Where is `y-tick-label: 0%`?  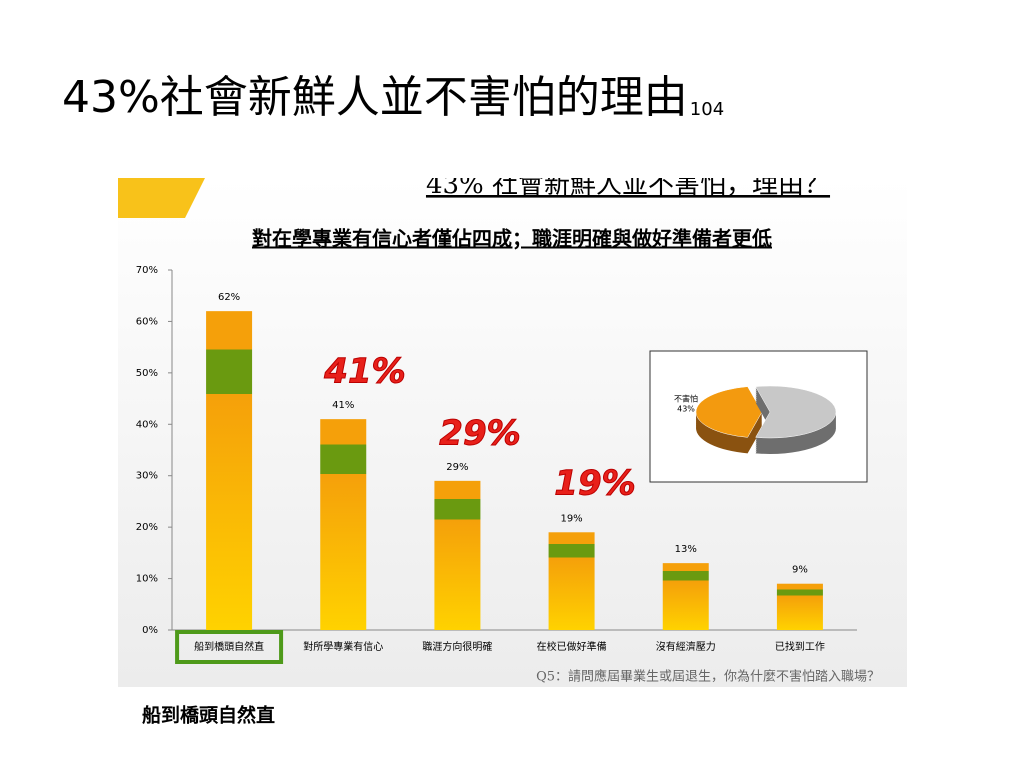
y-tick-label: 0% is located at coordinates (150, 630).